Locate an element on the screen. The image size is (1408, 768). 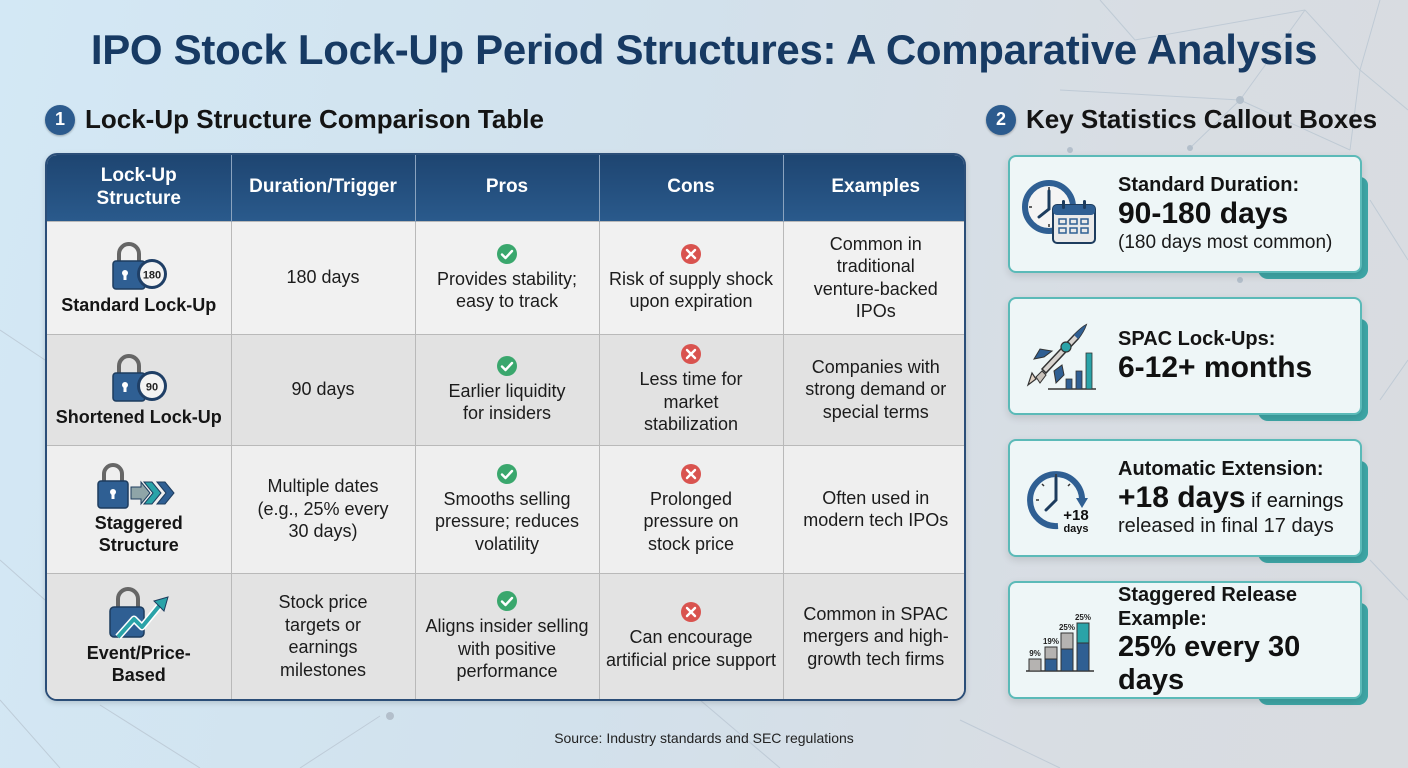
cons-text: Risk of supply shock upon expiration is located at coordinates (691, 290).